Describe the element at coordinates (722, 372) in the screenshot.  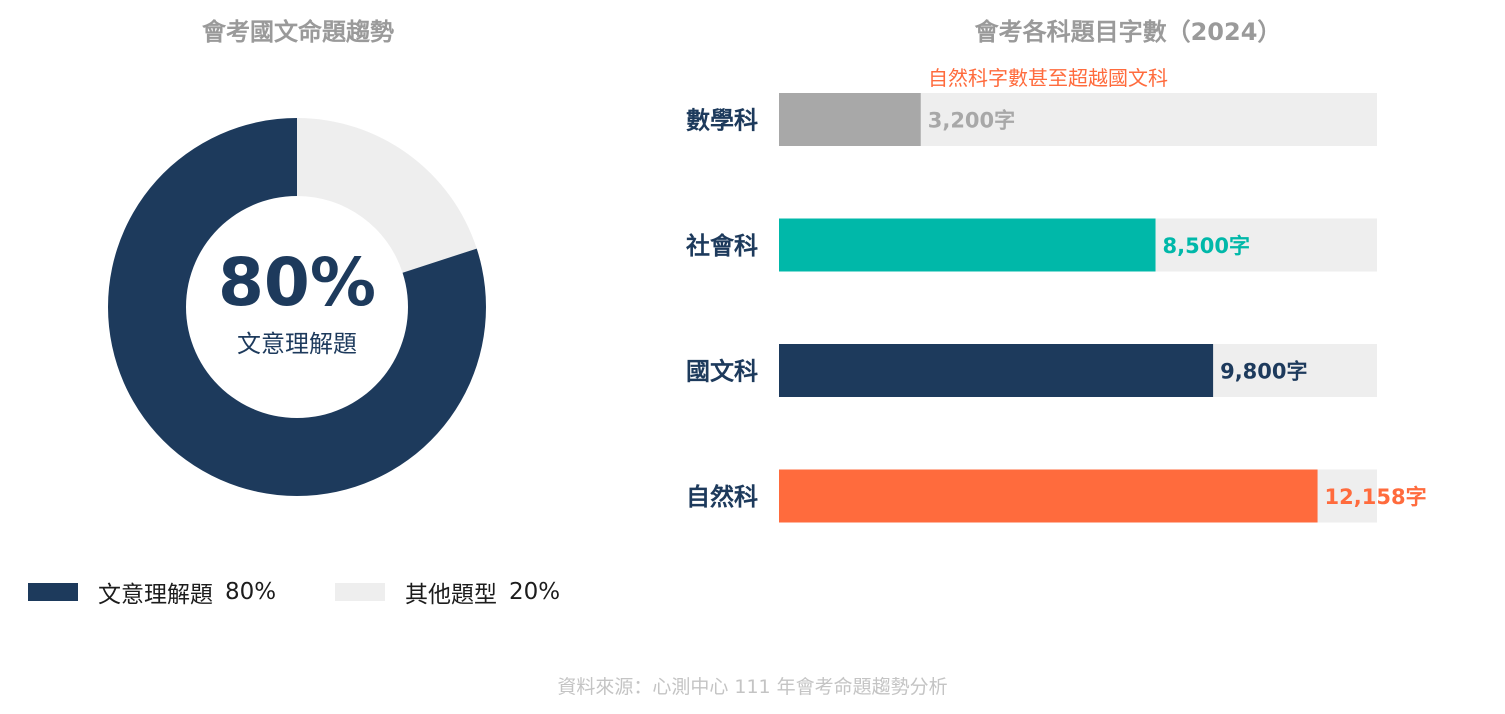
I see `bar-category-label-2: 國文科` at that location.